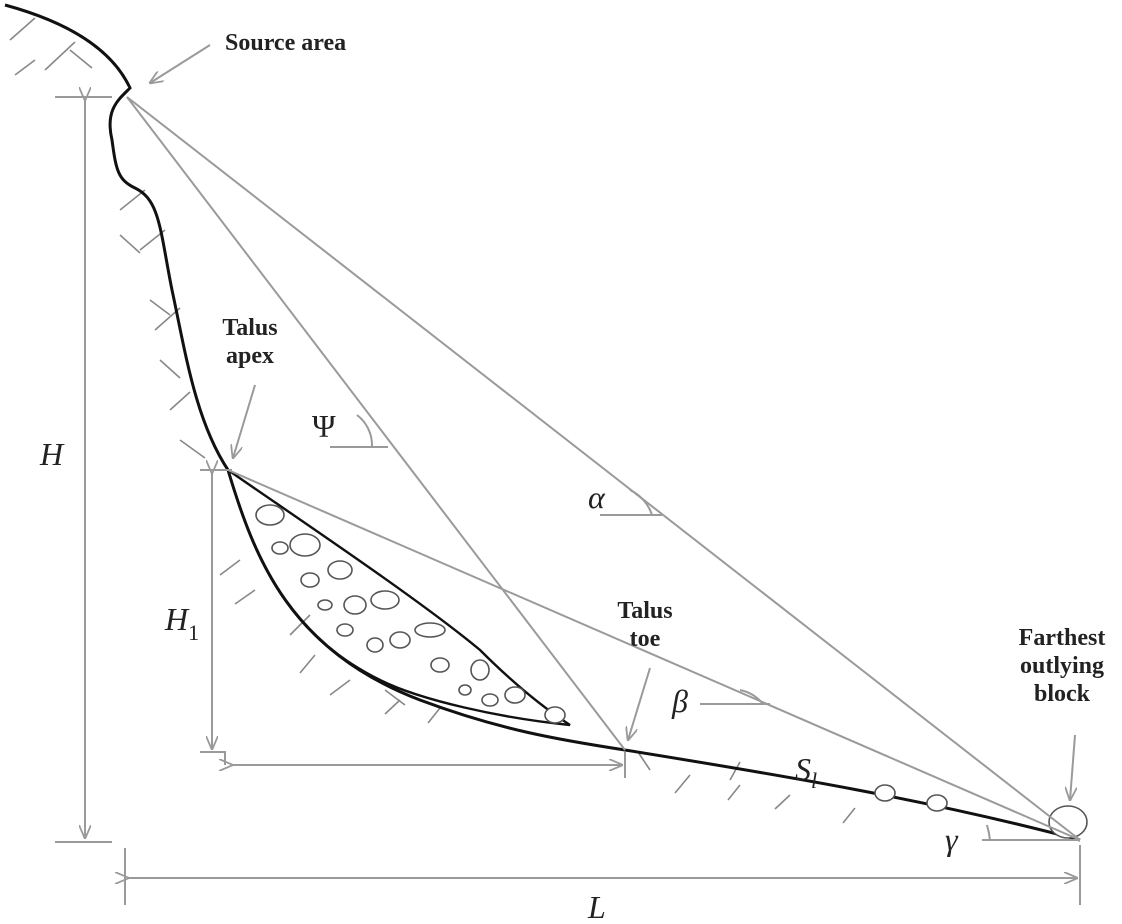  I want to click on talus-deposit, so click(398, 598).